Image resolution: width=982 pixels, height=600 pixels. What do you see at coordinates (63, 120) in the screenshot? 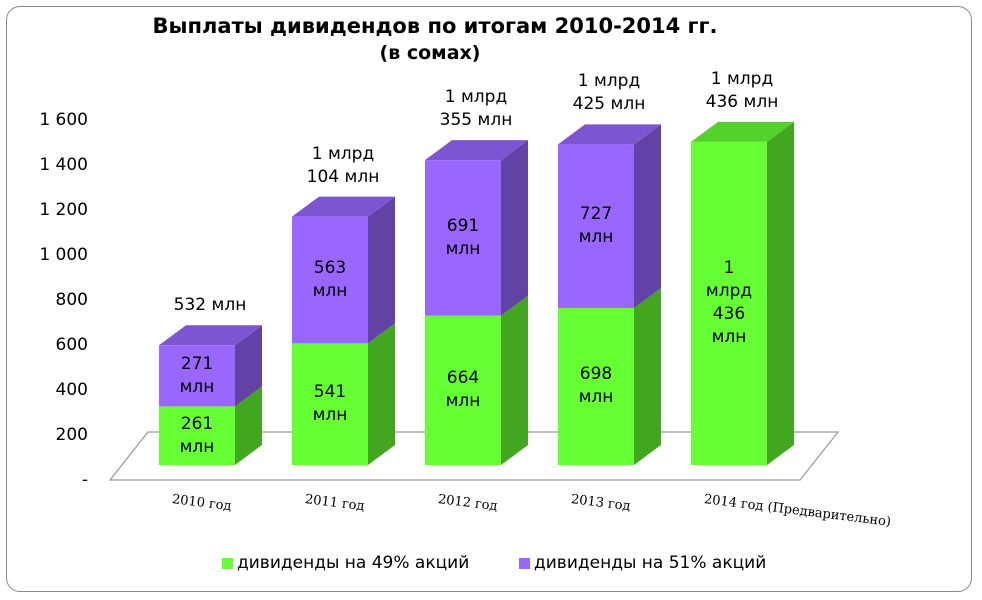
I see `y-tick-label: 1 600` at bounding box center [63, 120].